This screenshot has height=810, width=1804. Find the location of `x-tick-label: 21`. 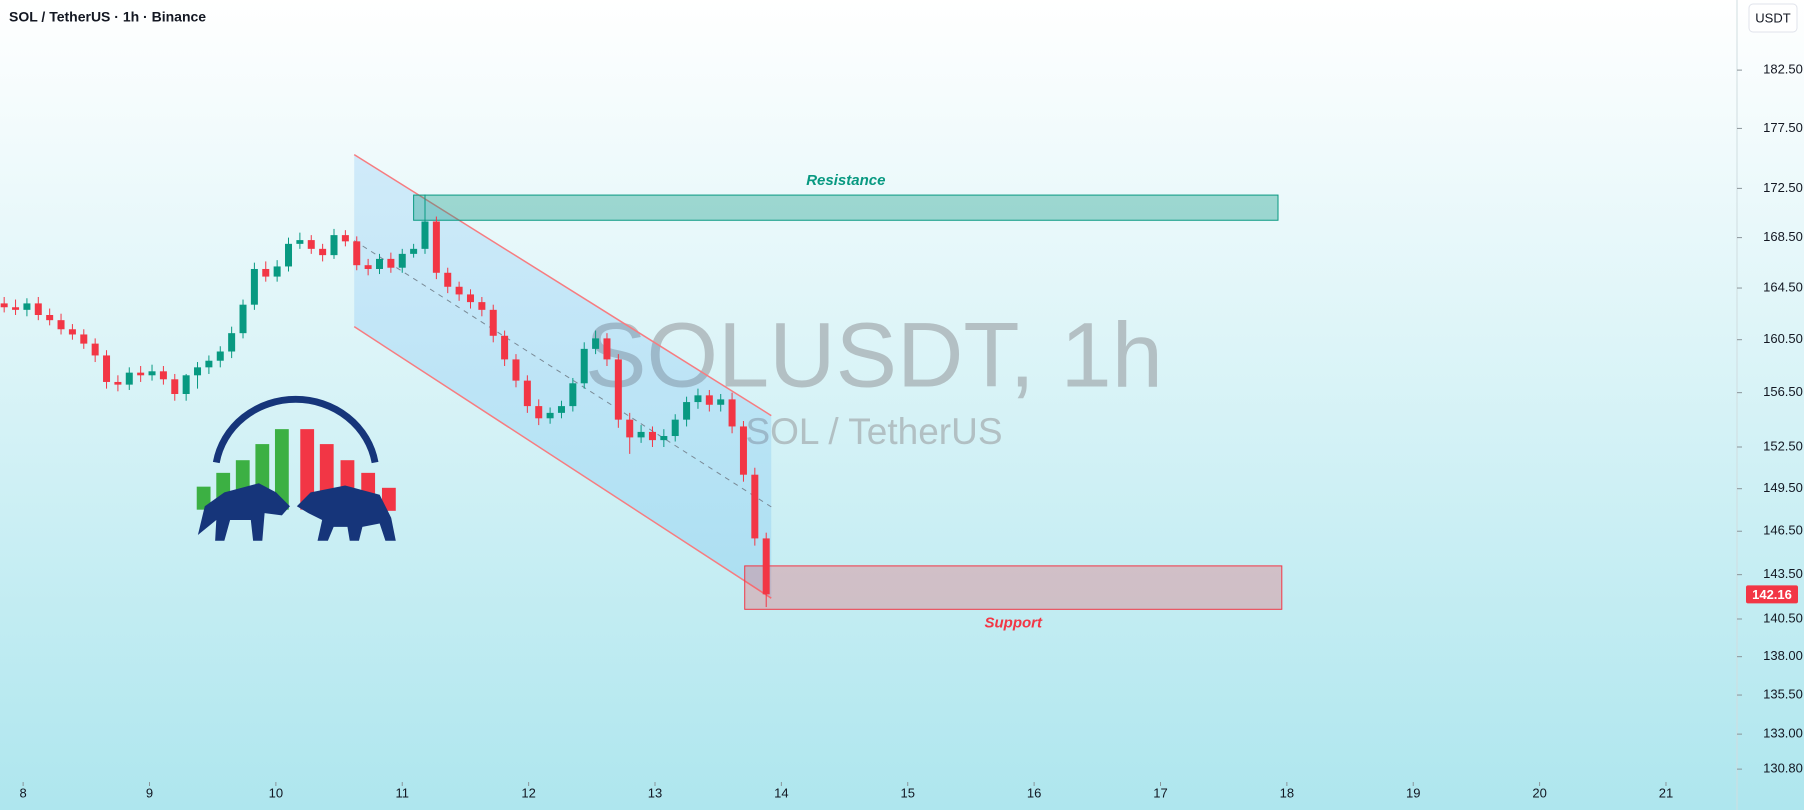

x-tick-label: 21 is located at coordinates (1666, 792).